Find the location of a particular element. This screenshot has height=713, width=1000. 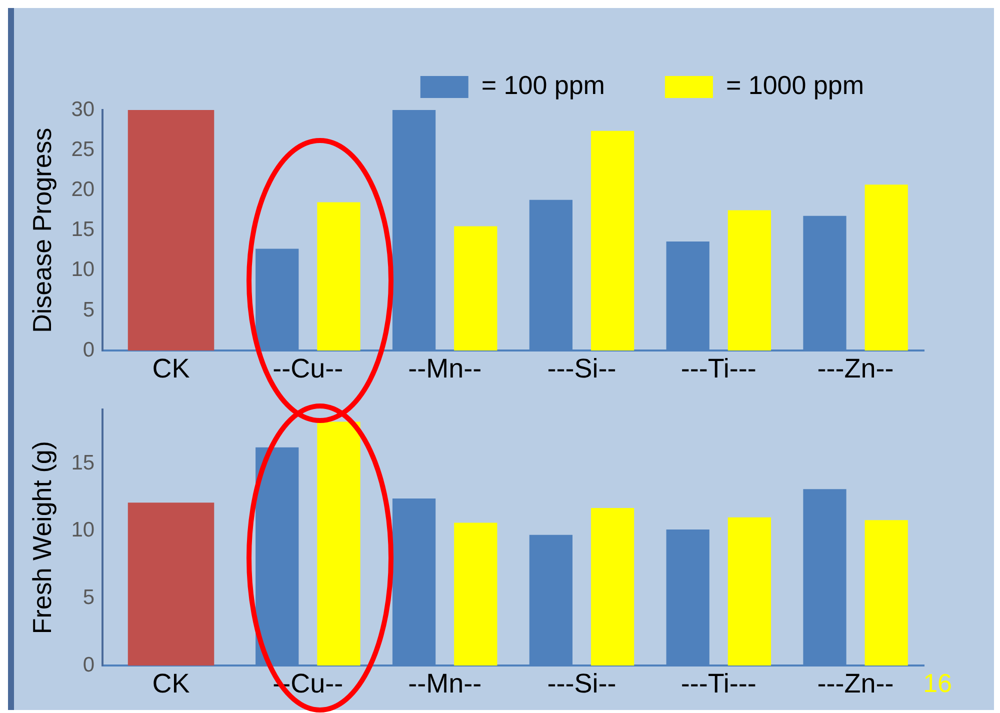

y-tick-label: 25 is located at coordinates (83, 149).